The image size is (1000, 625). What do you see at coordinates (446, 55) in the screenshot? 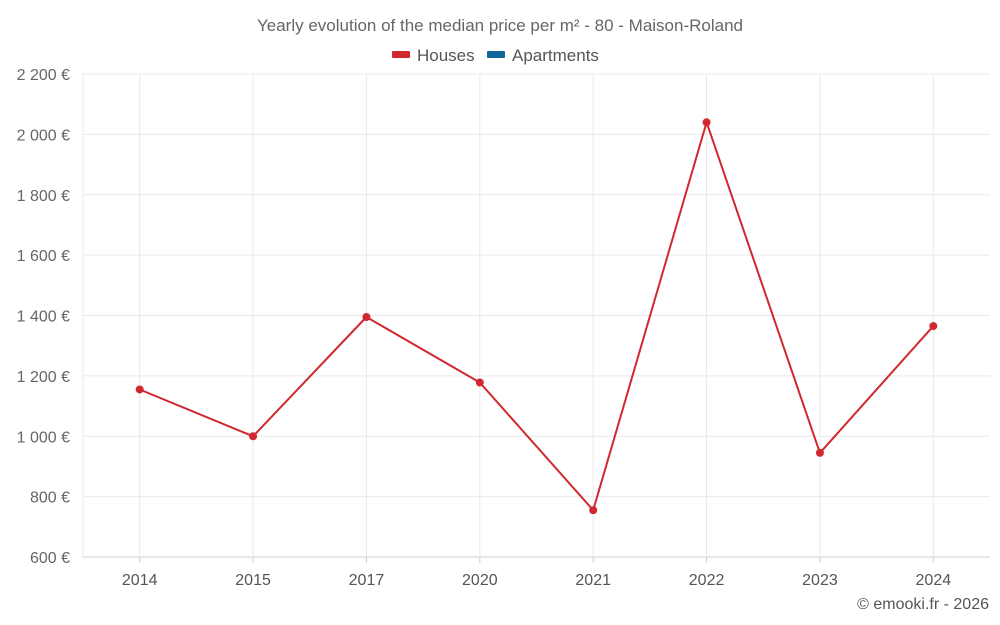
I see `legend-label-houses: Houses` at bounding box center [446, 55].